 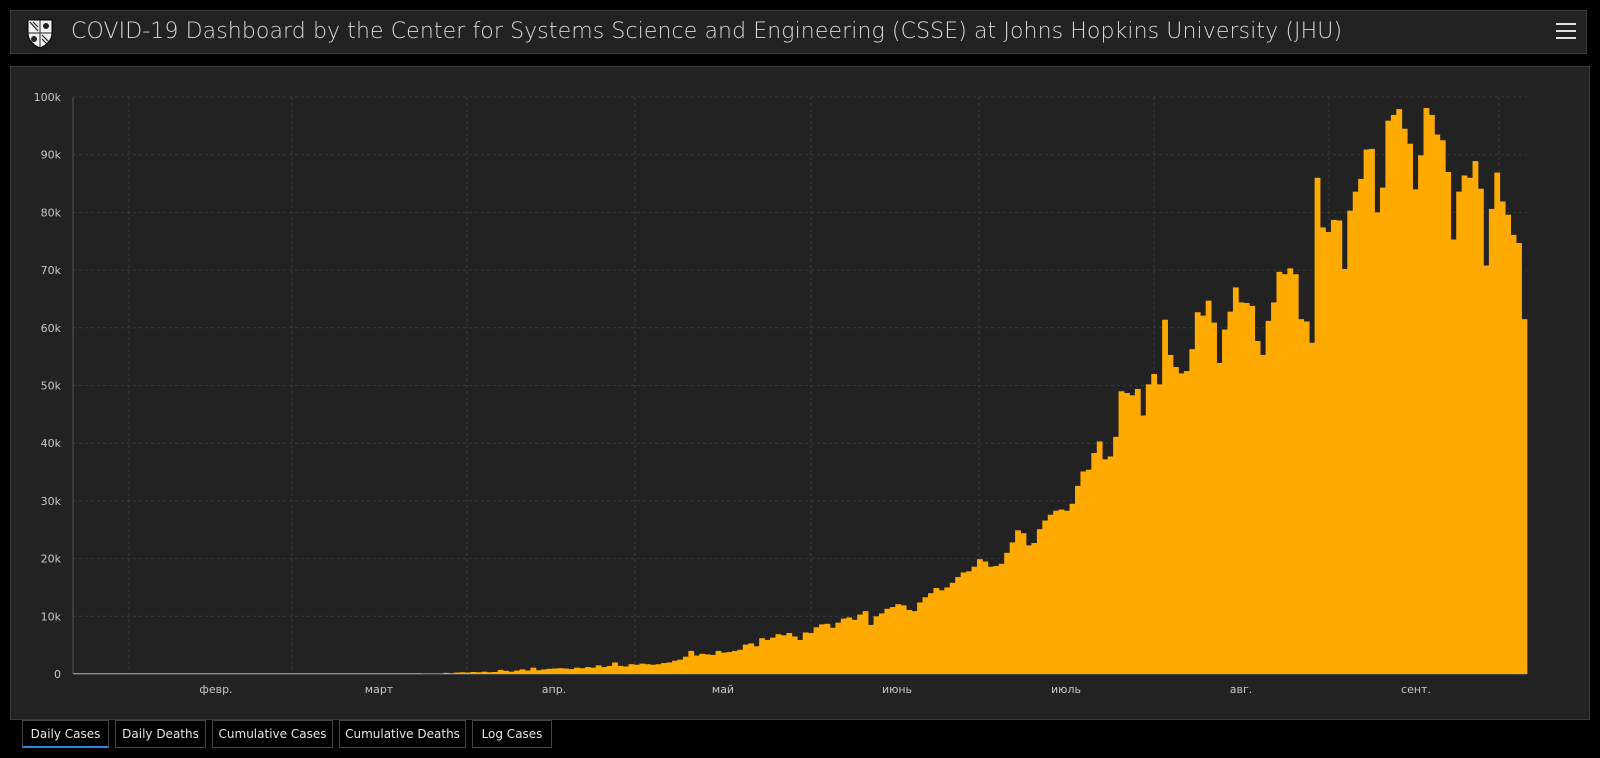 What do you see at coordinates (402, 734) in the screenshot?
I see `tab-cumulative-deaths: Cumulative Deaths` at bounding box center [402, 734].